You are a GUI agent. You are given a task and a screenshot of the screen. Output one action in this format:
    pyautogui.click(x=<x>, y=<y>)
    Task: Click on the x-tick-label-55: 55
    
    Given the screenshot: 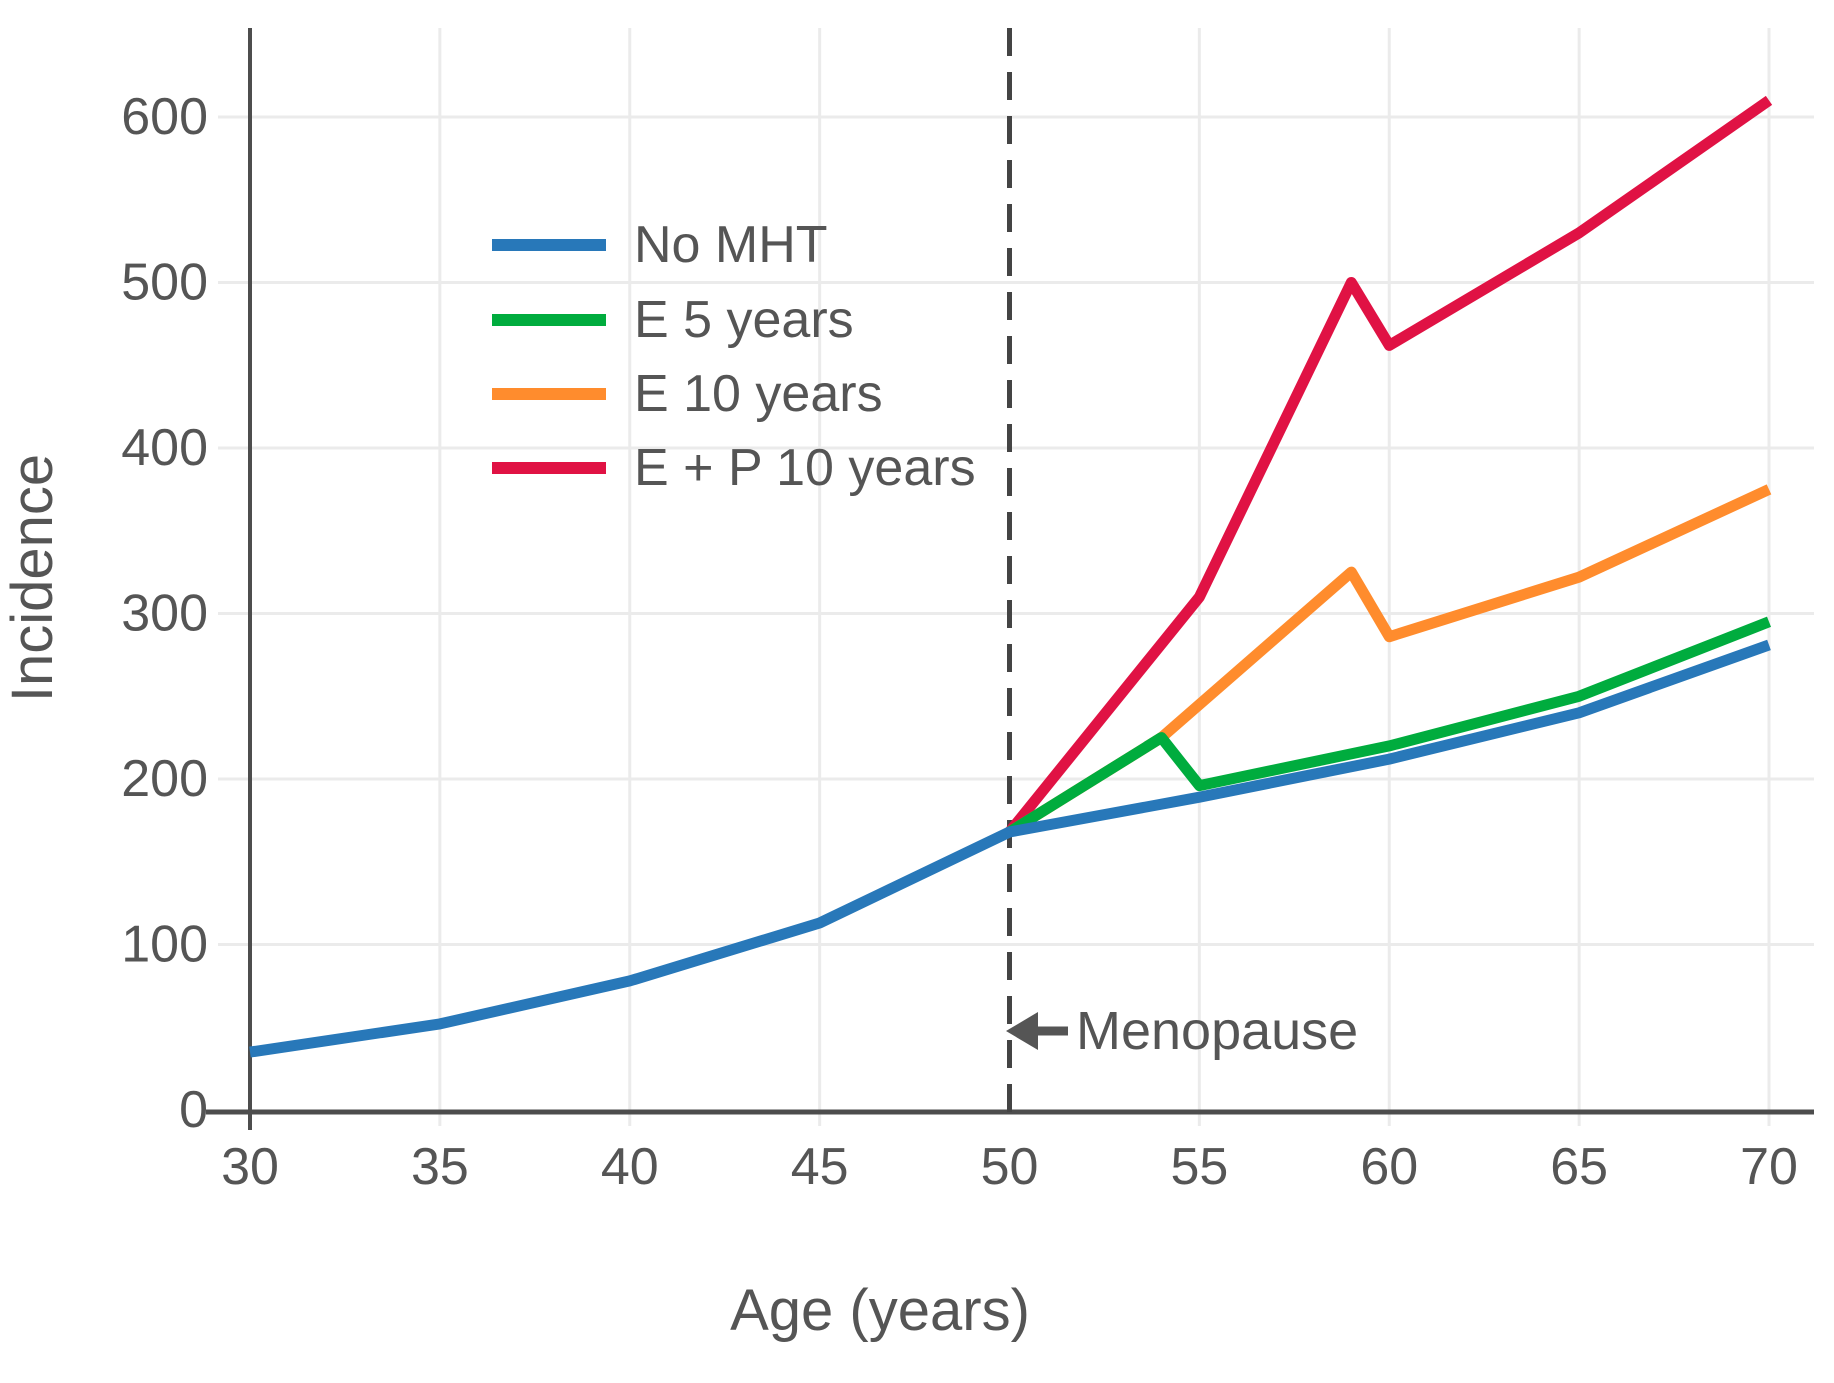 What is the action you would take?
    pyautogui.click(x=1199, y=1167)
    